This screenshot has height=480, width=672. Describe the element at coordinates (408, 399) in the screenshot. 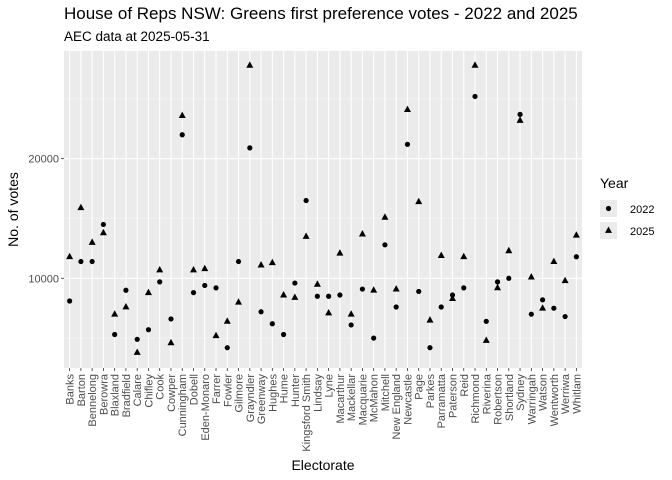

I see `x-tick-label: Newcastle` at that location.